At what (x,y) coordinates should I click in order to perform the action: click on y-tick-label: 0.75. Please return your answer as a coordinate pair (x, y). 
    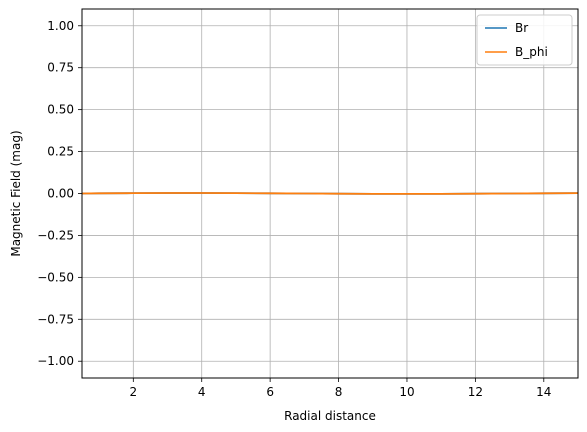
    Looking at the image, I should click on (60, 68).